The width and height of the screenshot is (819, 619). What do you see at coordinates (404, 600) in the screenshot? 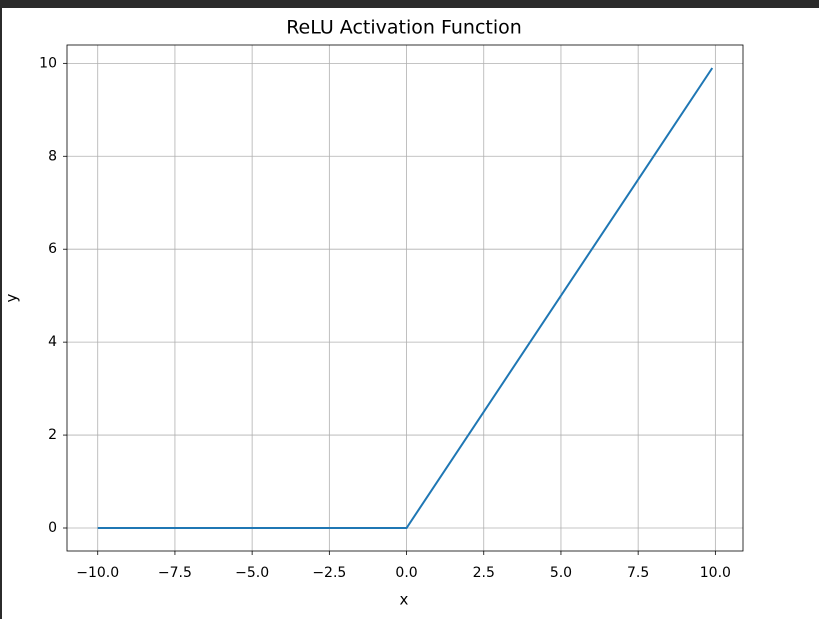
I see `x-axis-label: x` at bounding box center [404, 600].